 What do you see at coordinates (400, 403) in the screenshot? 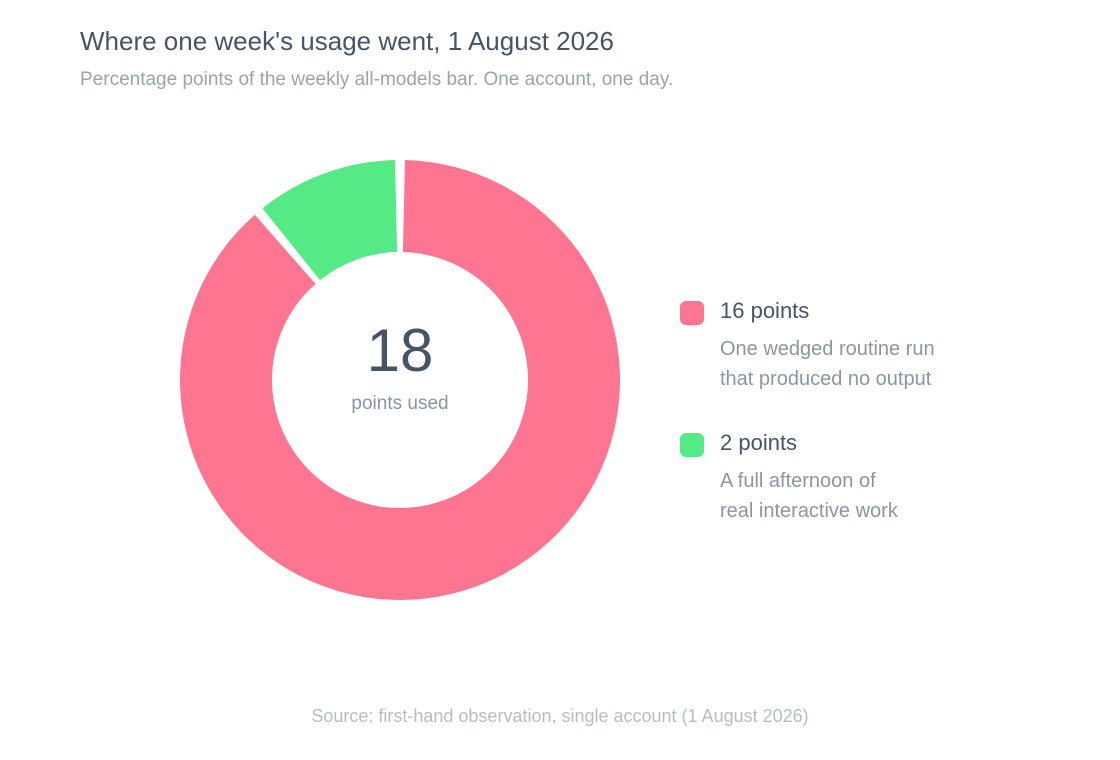
I see `donut-center-label: points used` at bounding box center [400, 403].